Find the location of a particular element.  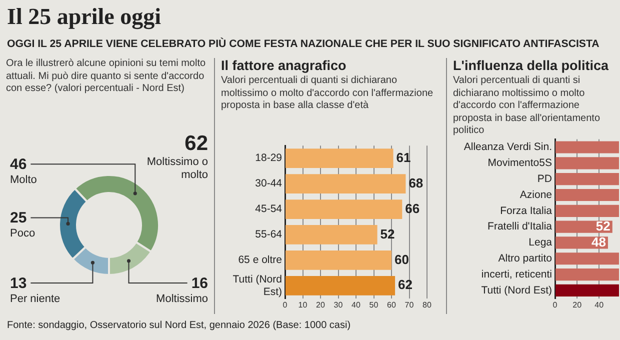

data-label: 48 is located at coordinates (598, 242).